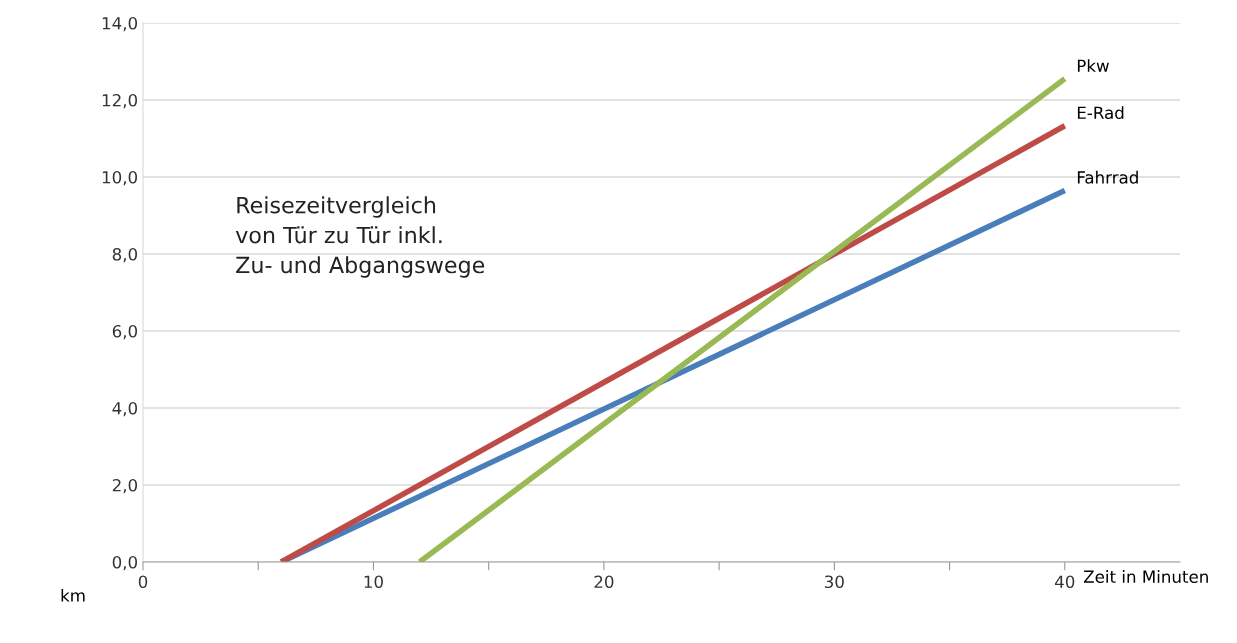 The width and height of the screenshot is (1237, 643). What do you see at coordinates (834, 582) in the screenshot?
I see `x-tick-label: 30` at bounding box center [834, 582].